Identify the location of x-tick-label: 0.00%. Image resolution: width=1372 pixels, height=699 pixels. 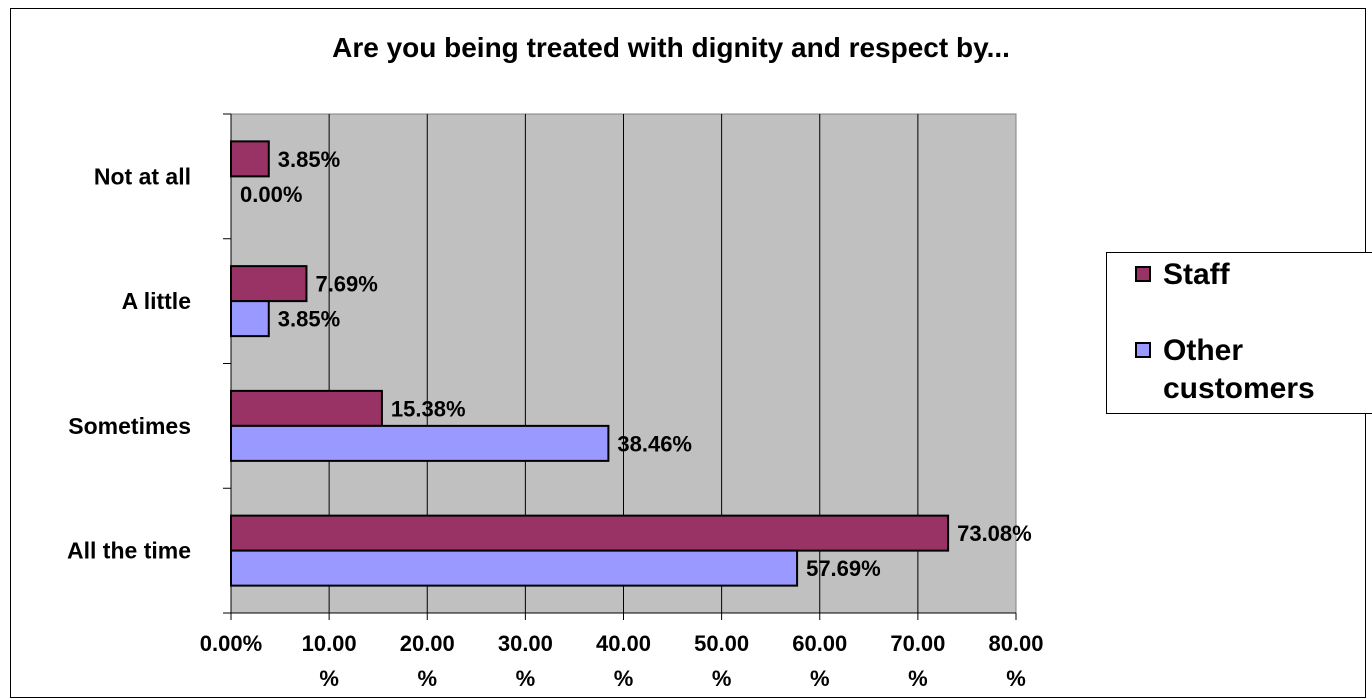
(231, 643).